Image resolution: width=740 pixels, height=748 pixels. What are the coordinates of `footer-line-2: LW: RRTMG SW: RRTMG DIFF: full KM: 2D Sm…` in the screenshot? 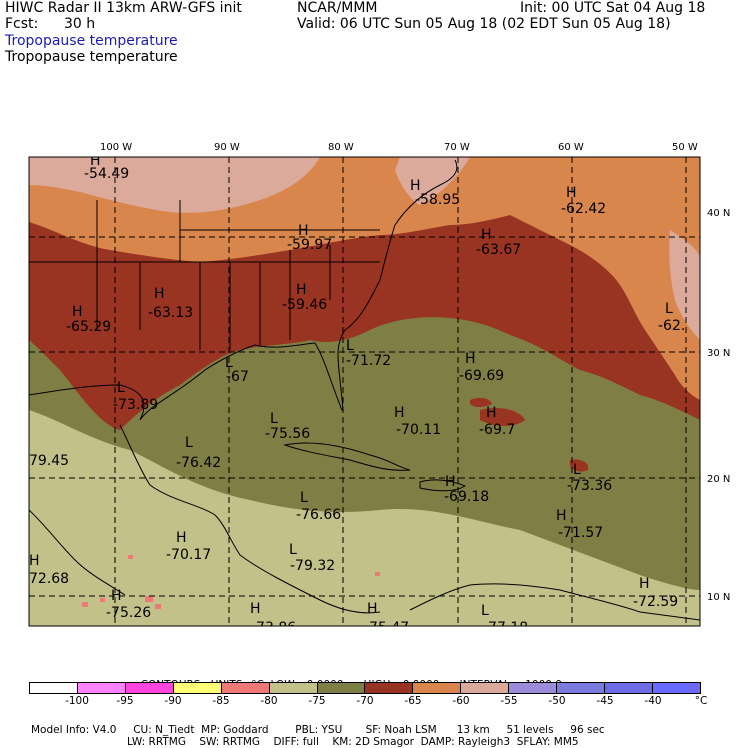 It's located at (353, 736).